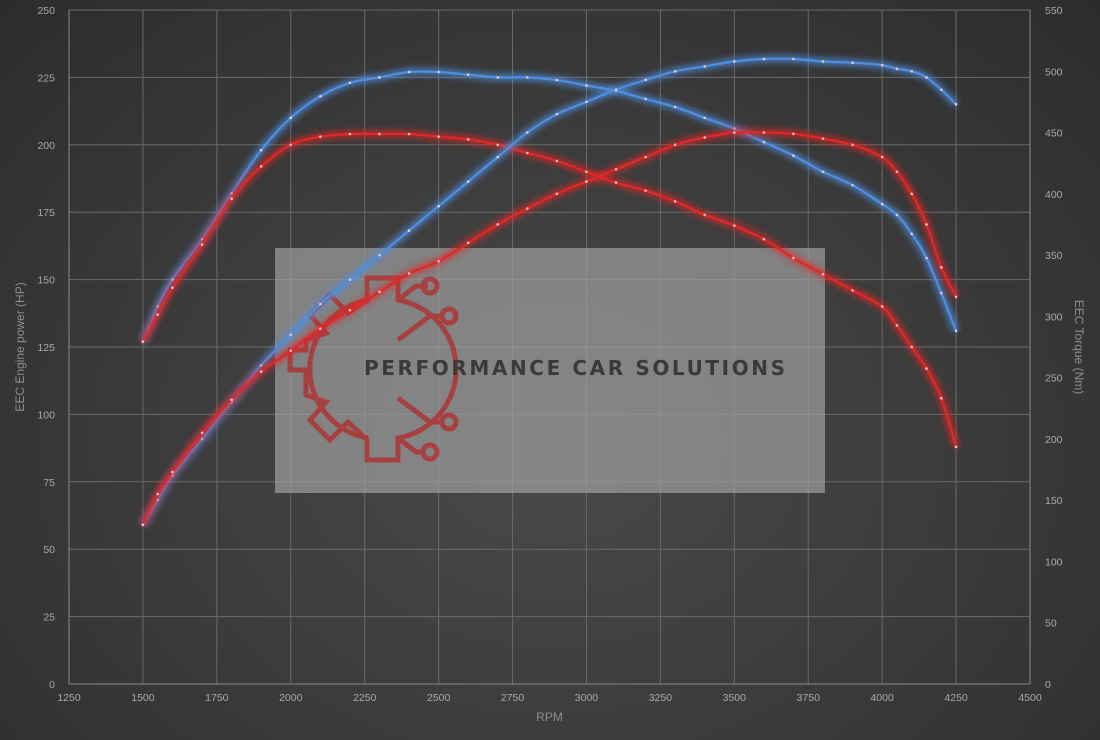  Describe the element at coordinates (46, 11) in the screenshot. I see `y-left-tick-label: 250` at that location.